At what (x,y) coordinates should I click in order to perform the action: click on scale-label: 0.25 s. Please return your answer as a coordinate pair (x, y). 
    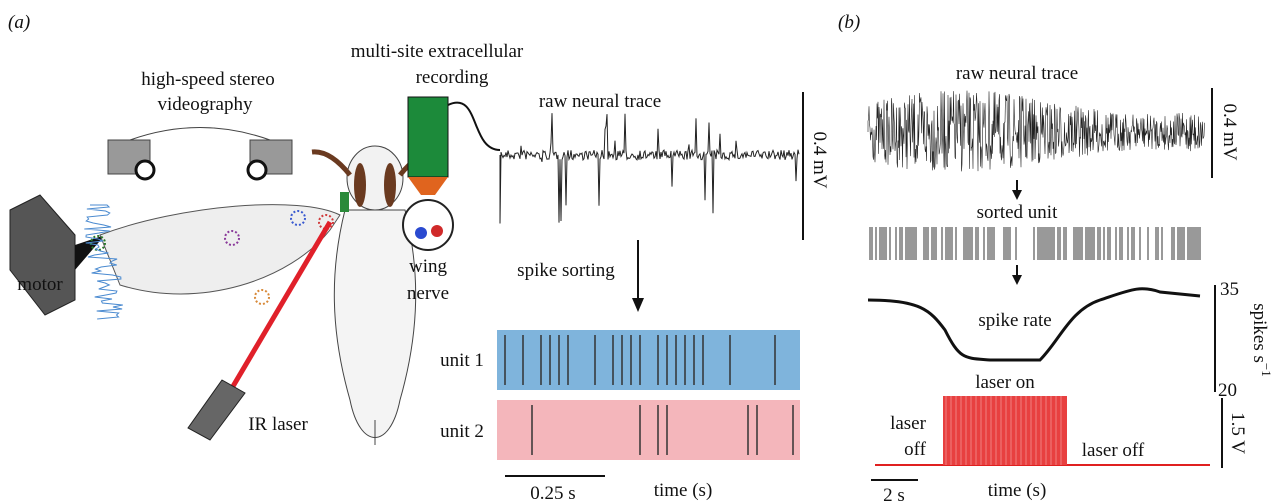
    Looking at the image, I should click on (552, 493).